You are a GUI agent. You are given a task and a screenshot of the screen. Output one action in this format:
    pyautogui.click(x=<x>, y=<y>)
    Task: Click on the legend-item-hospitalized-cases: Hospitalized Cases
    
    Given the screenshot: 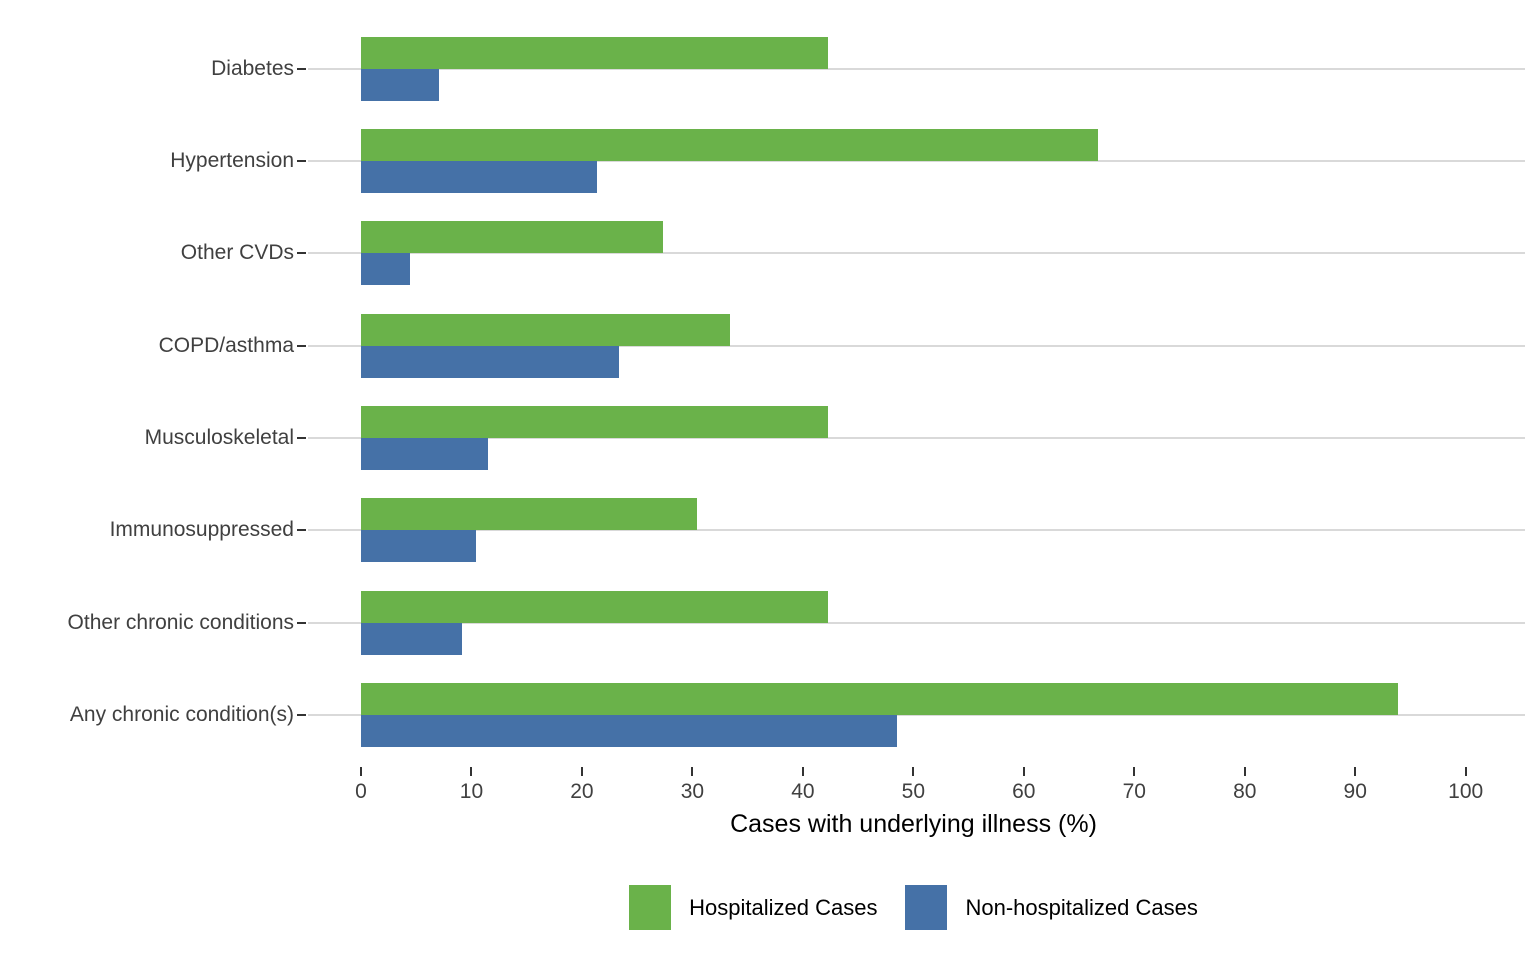 What is the action you would take?
    pyautogui.click(x=753, y=907)
    